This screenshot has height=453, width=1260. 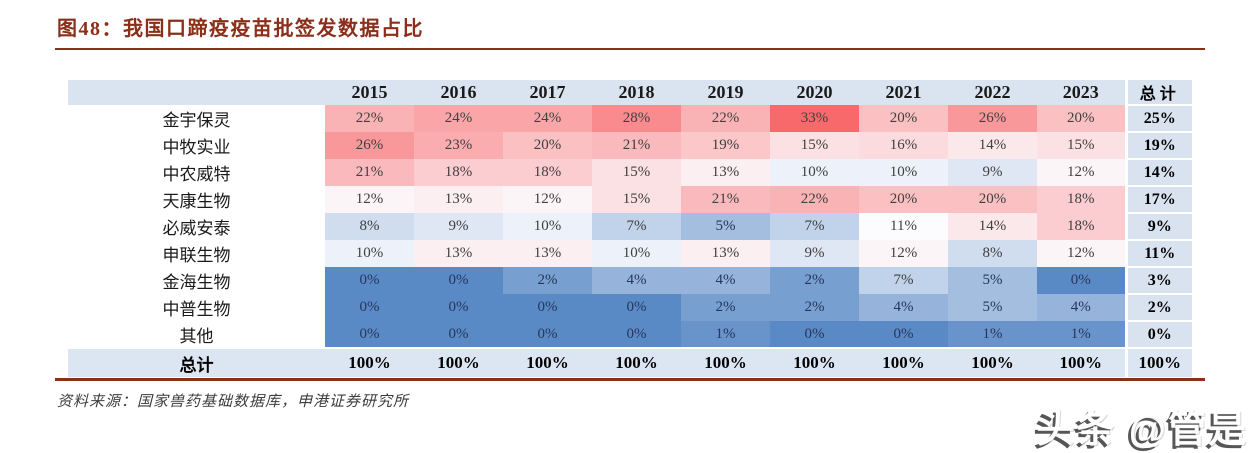 I want to click on heat-cell: 28%, so click(x=636, y=118).